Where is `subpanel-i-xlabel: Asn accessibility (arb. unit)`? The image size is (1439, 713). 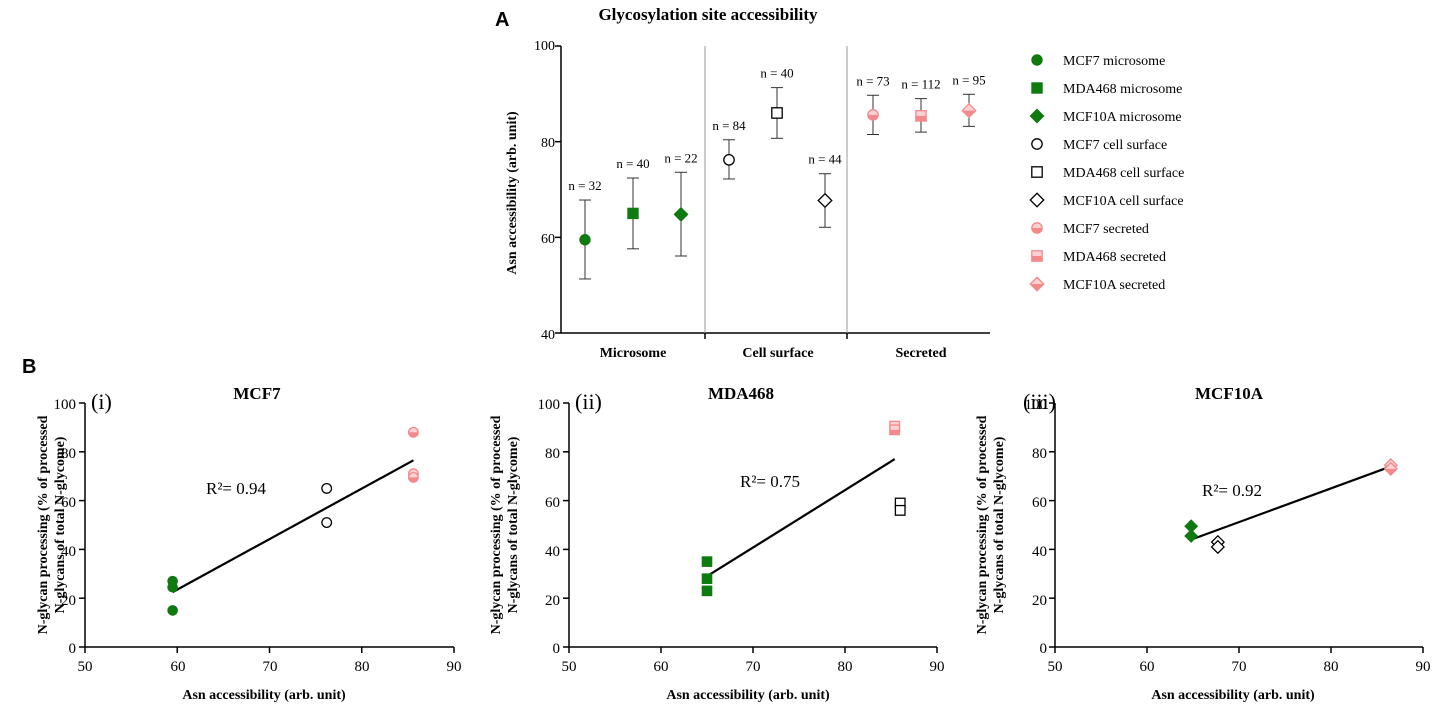
subpanel-i-xlabel: Asn accessibility (arb. unit) is located at coordinates (264, 695).